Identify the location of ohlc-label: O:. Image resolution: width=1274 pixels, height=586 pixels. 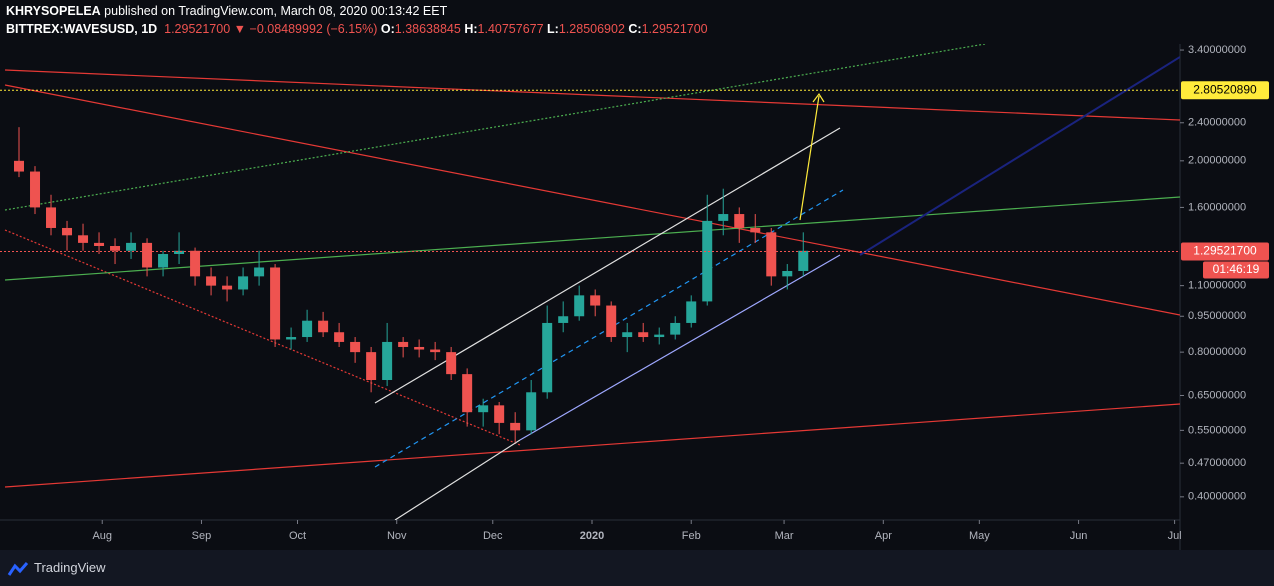
(387, 29).